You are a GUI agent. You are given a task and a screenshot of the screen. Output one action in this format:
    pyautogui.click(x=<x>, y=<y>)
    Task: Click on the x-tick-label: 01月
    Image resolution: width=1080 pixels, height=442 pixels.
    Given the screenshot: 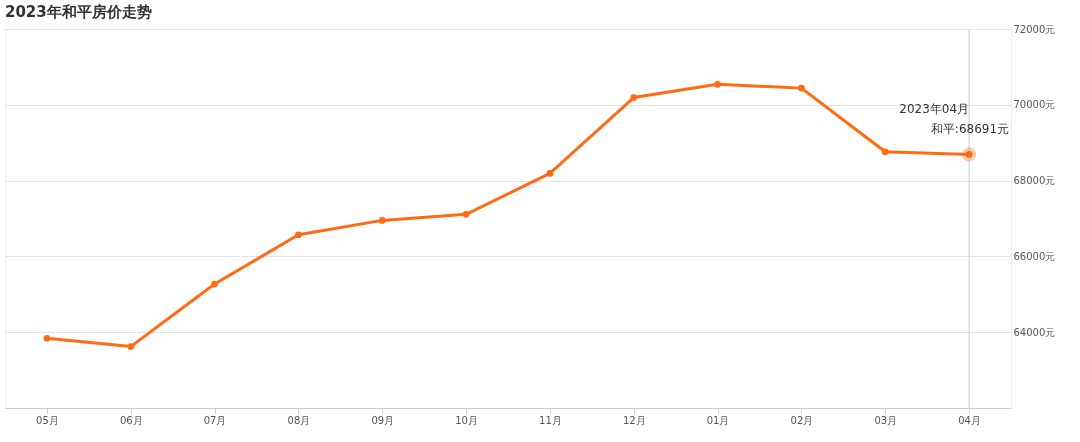 What is the action you would take?
    pyautogui.click(x=718, y=420)
    